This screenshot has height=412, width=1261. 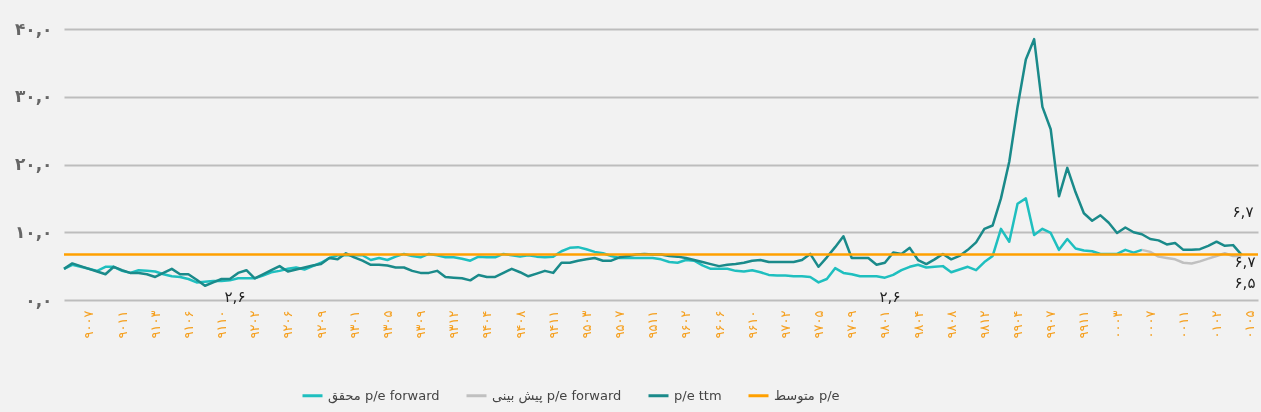 What do you see at coordinates (520, 324) in the screenshot?
I see `x-tick-label: ۹۴۰۸` at bounding box center [520, 324].